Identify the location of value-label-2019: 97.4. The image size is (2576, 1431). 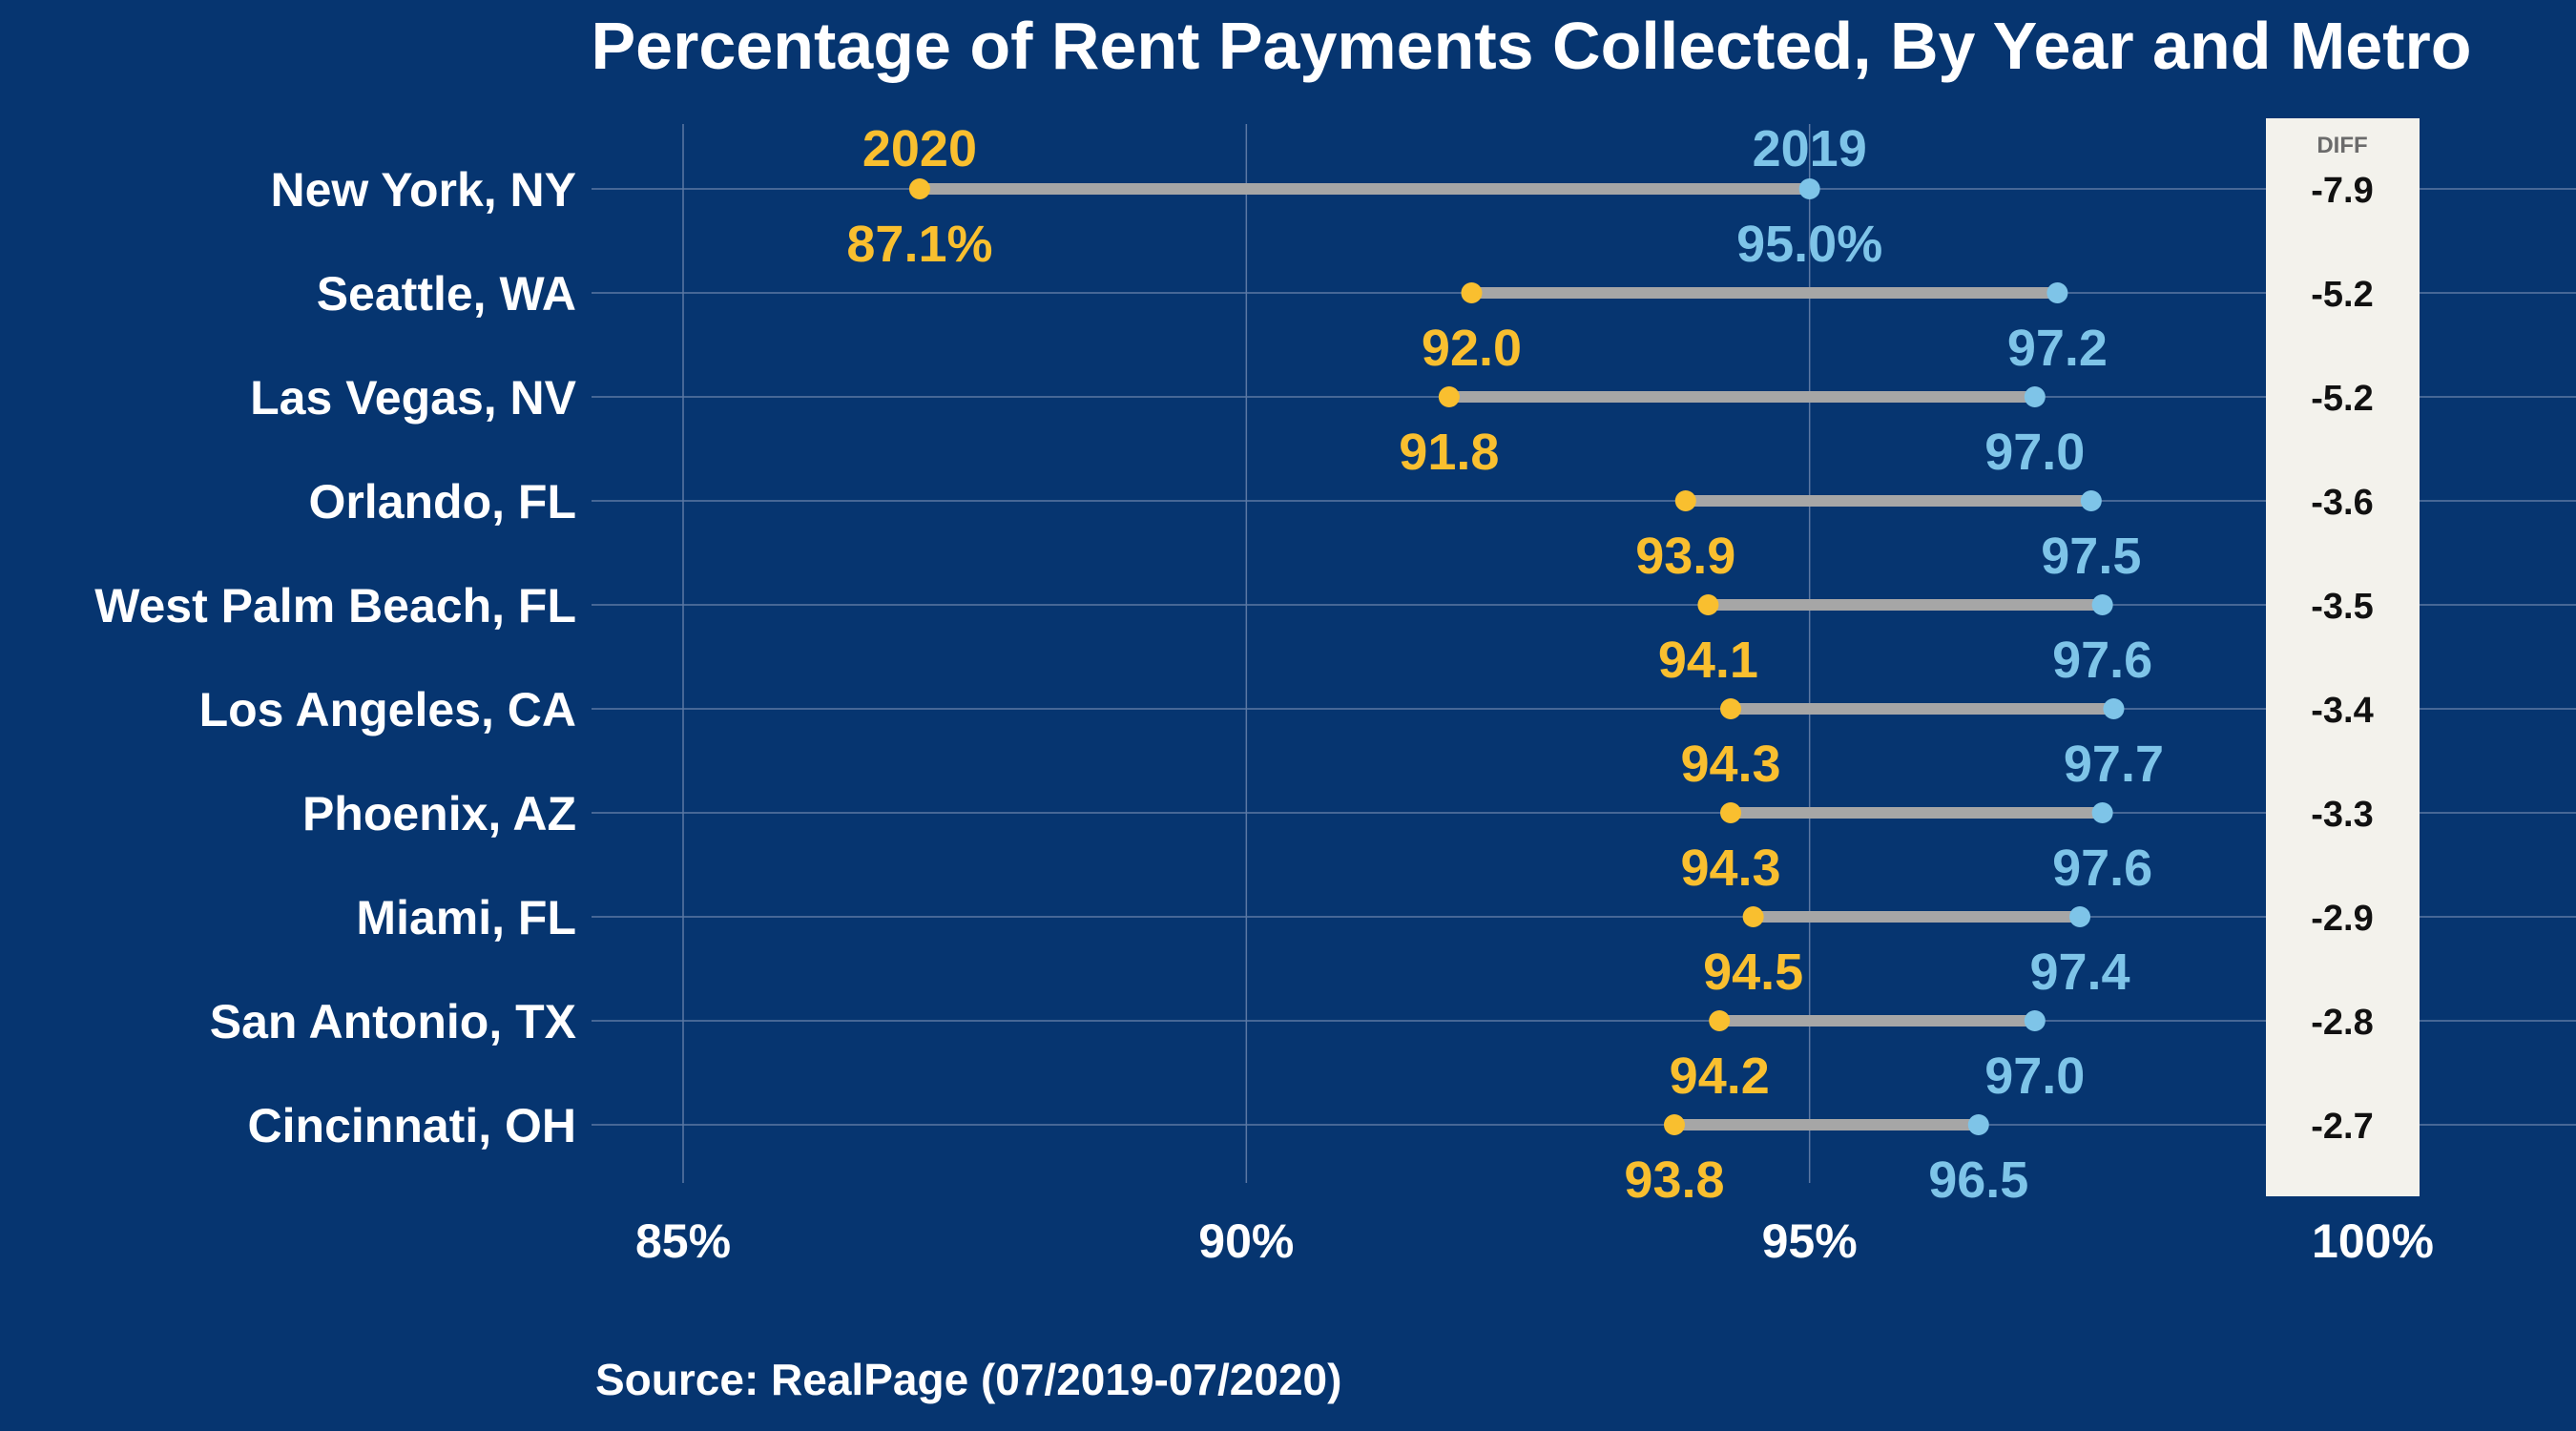
(2079, 972).